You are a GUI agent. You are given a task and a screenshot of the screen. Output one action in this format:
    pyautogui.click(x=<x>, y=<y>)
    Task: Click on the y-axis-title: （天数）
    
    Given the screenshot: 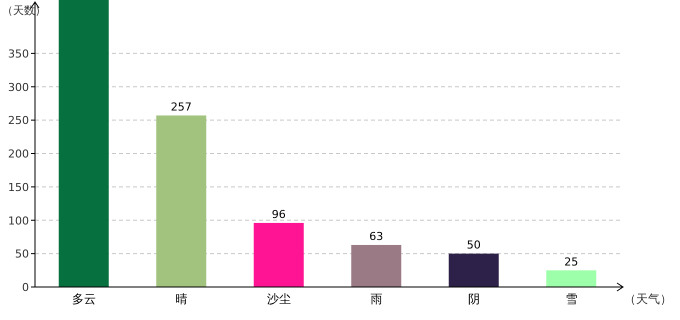 What is the action you would take?
    pyautogui.click(x=24, y=10)
    